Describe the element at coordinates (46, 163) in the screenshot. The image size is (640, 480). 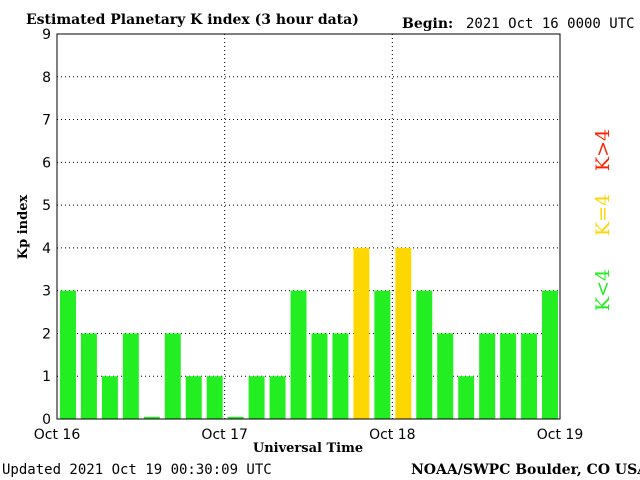
I see `y-tick-label: 6` at that location.